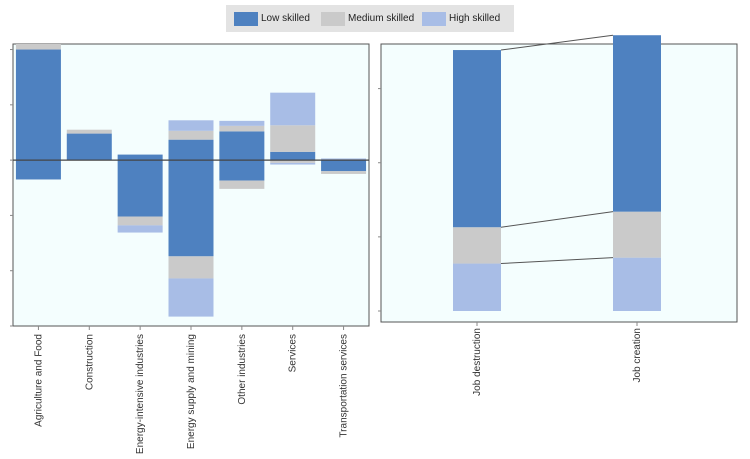  What do you see at coordinates (140, 394) in the screenshot?
I see `x-tick-label-energy-intensive-industries: Energy-intensive industries` at bounding box center [140, 394].